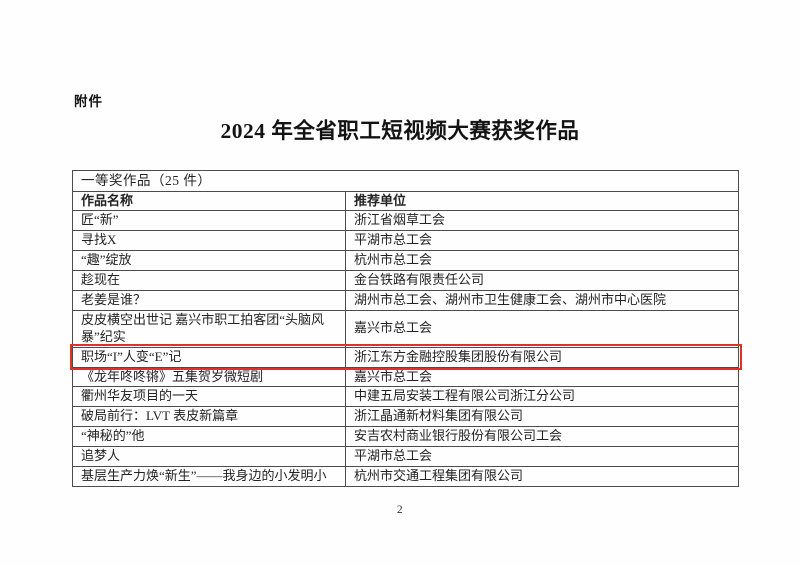  Describe the element at coordinates (542, 357) in the screenshot. I see `recommending-unit-cell: 浙江东方金融控股集团股份有限公司` at that location.